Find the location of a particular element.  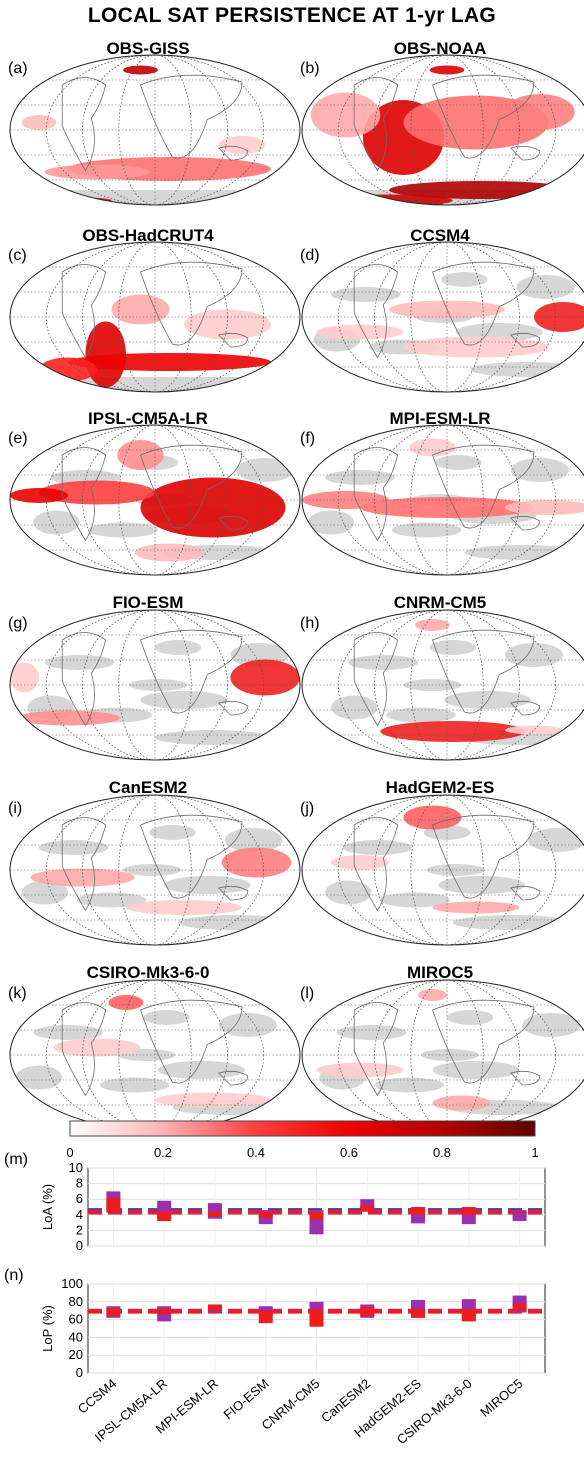

y-axis-label: LoA (%) is located at coordinates (47, 1207).